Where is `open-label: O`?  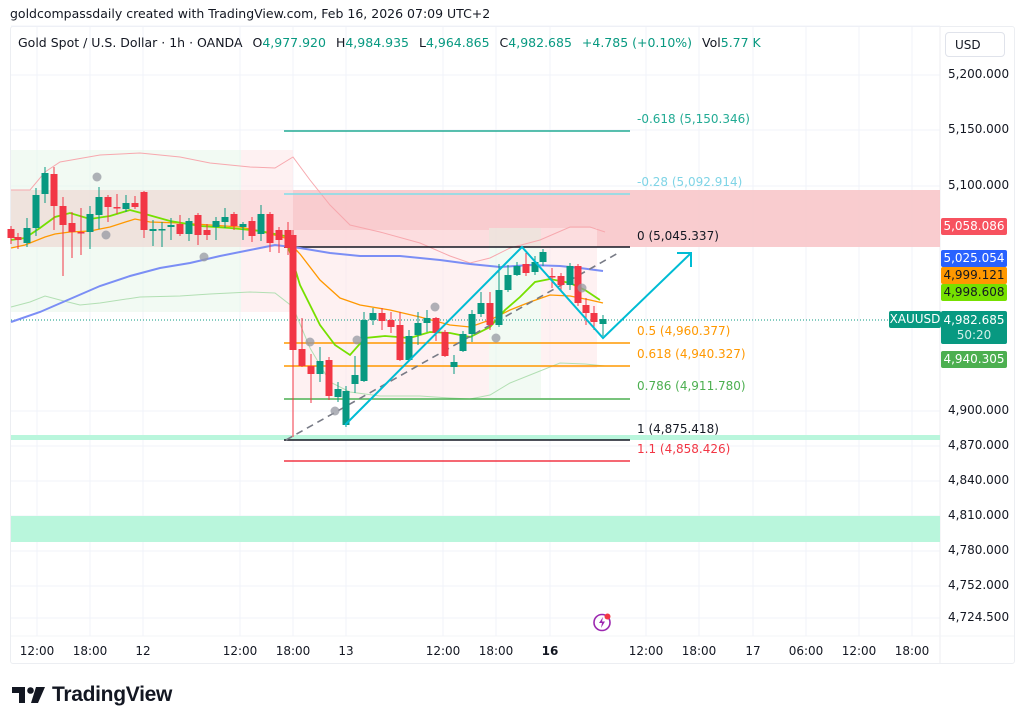 open-label: O is located at coordinates (257, 42).